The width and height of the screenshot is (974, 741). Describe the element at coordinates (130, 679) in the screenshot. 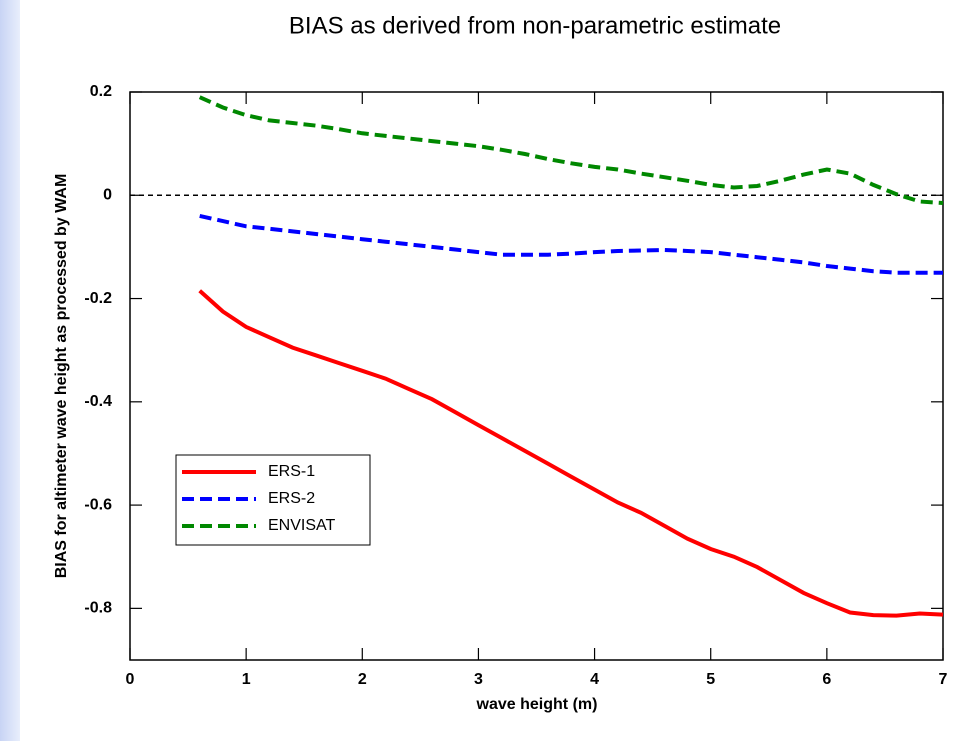

I see `x-tick-label: 0` at that location.